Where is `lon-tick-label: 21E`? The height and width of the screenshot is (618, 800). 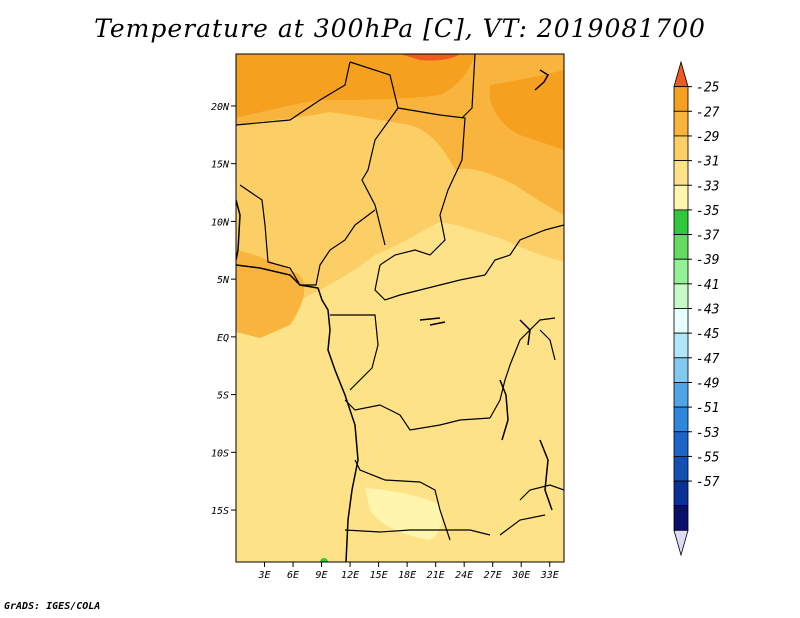 lon-tick-label: 21E is located at coordinates (436, 575).